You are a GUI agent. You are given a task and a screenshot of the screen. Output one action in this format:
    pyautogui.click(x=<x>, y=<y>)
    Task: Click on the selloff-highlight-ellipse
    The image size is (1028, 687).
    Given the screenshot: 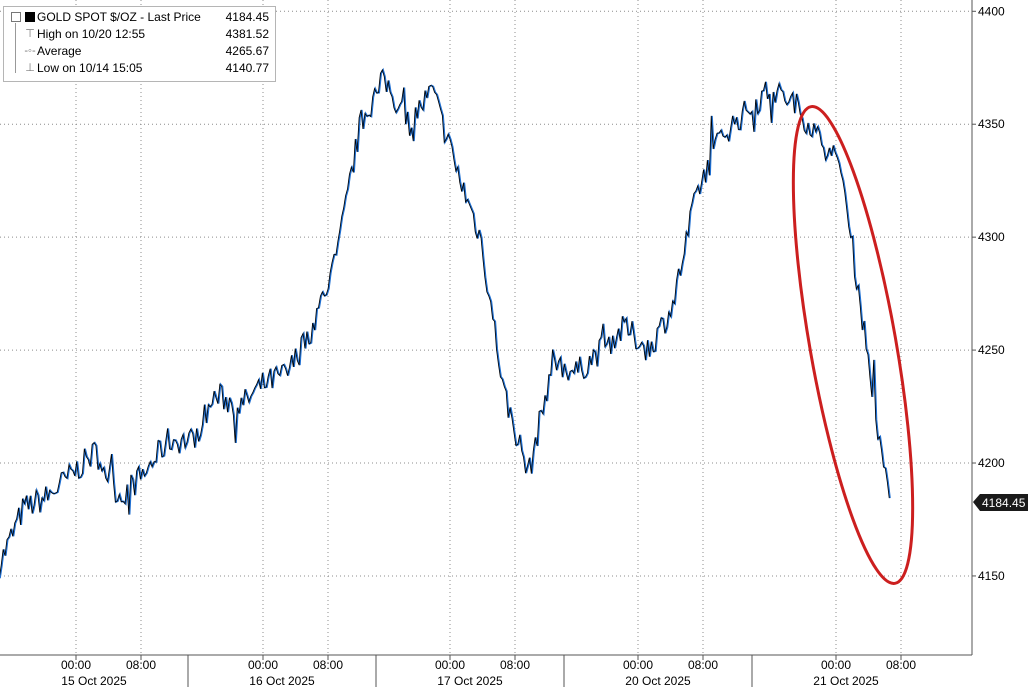 What is the action you would take?
    pyautogui.click(x=853, y=345)
    